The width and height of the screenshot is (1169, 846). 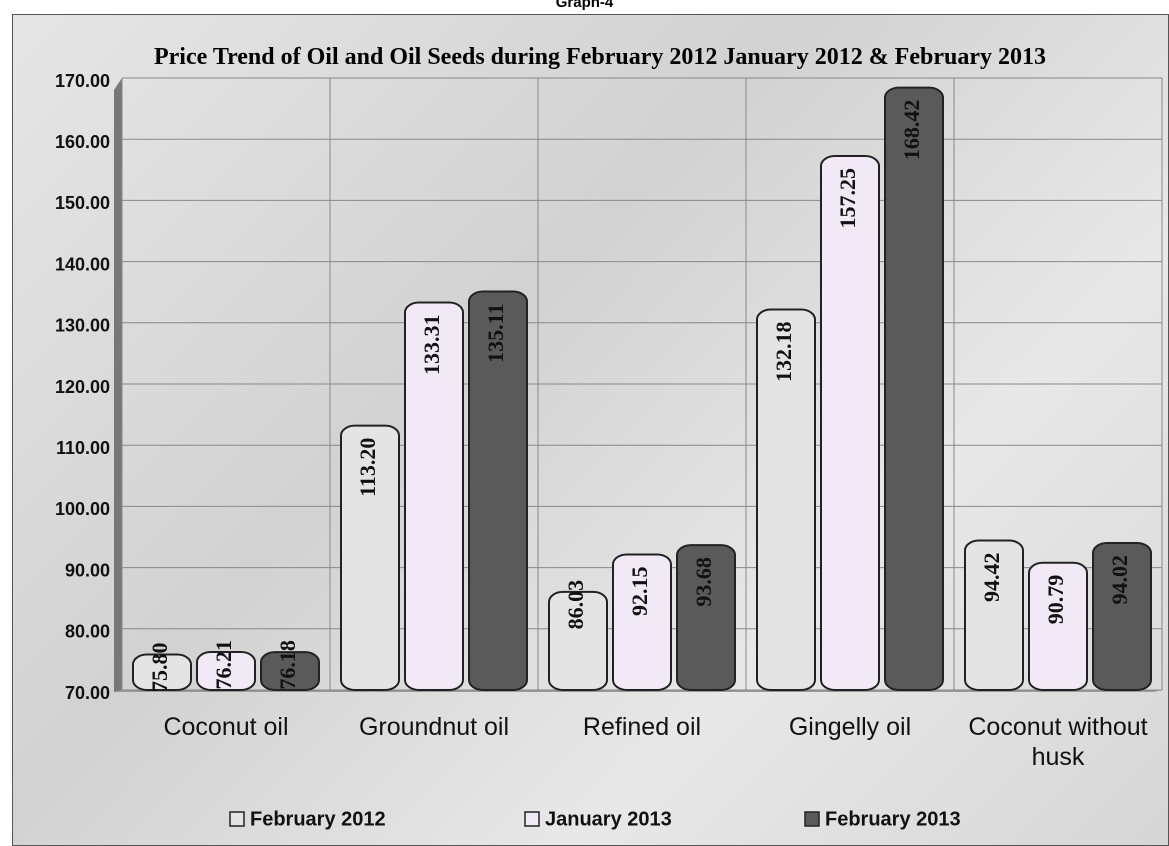 What do you see at coordinates (82, 264) in the screenshot?
I see `y-tick-label: 140.00` at bounding box center [82, 264].